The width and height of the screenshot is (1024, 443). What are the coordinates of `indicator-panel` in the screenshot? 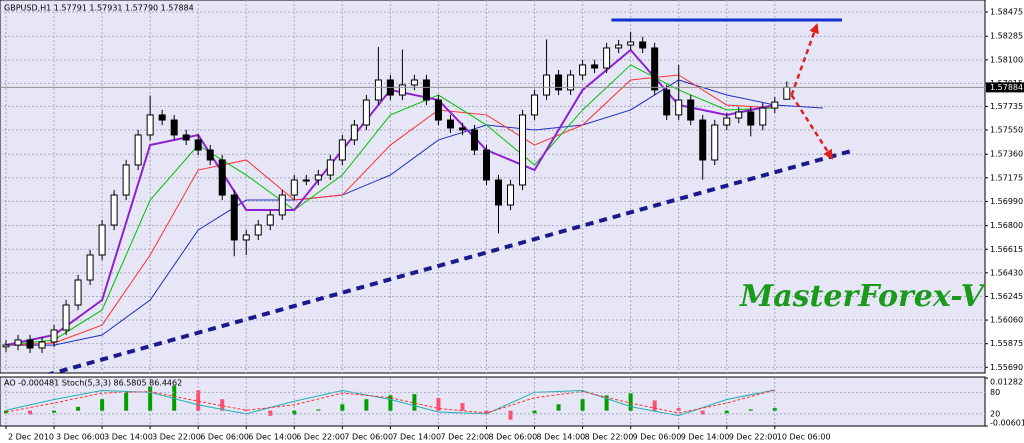 It's located at (493, 401).